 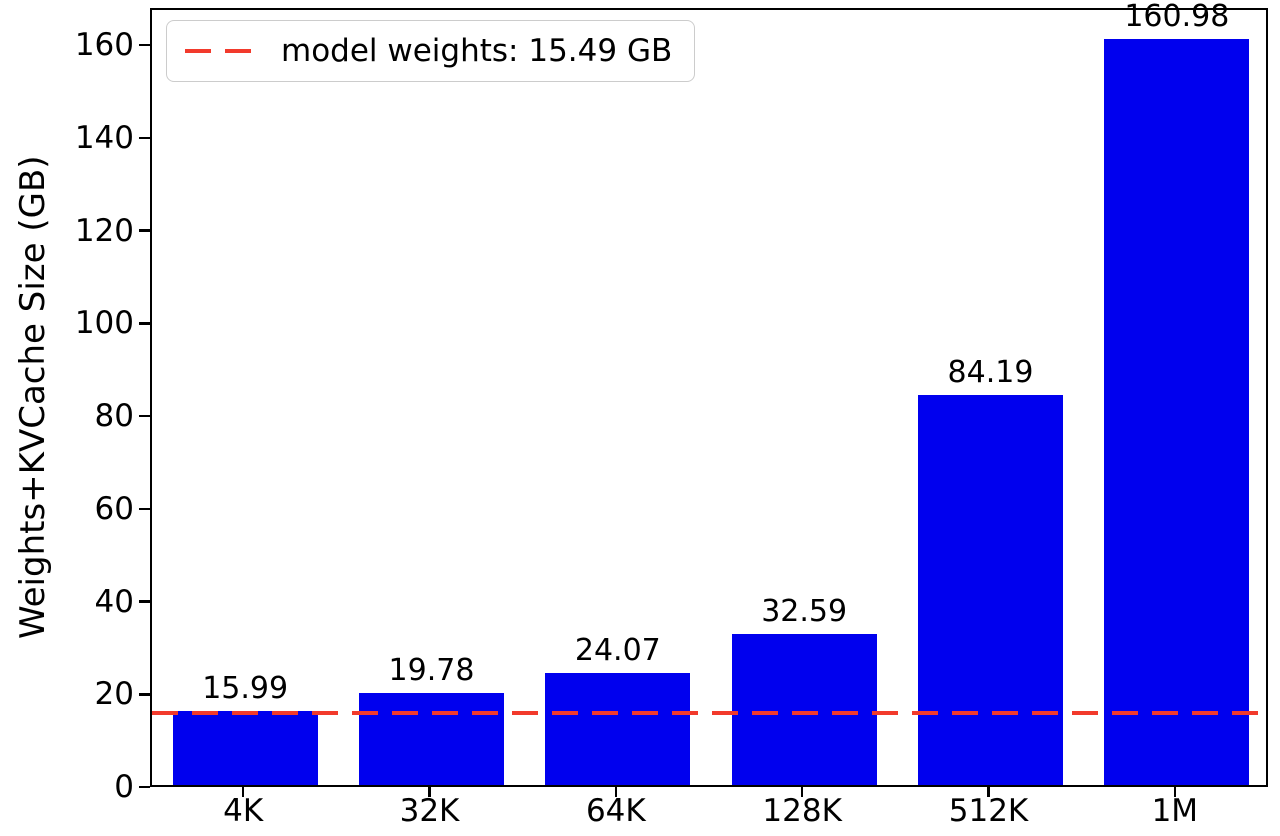 I want to click on bar-64K, so click(x=618, y=729).